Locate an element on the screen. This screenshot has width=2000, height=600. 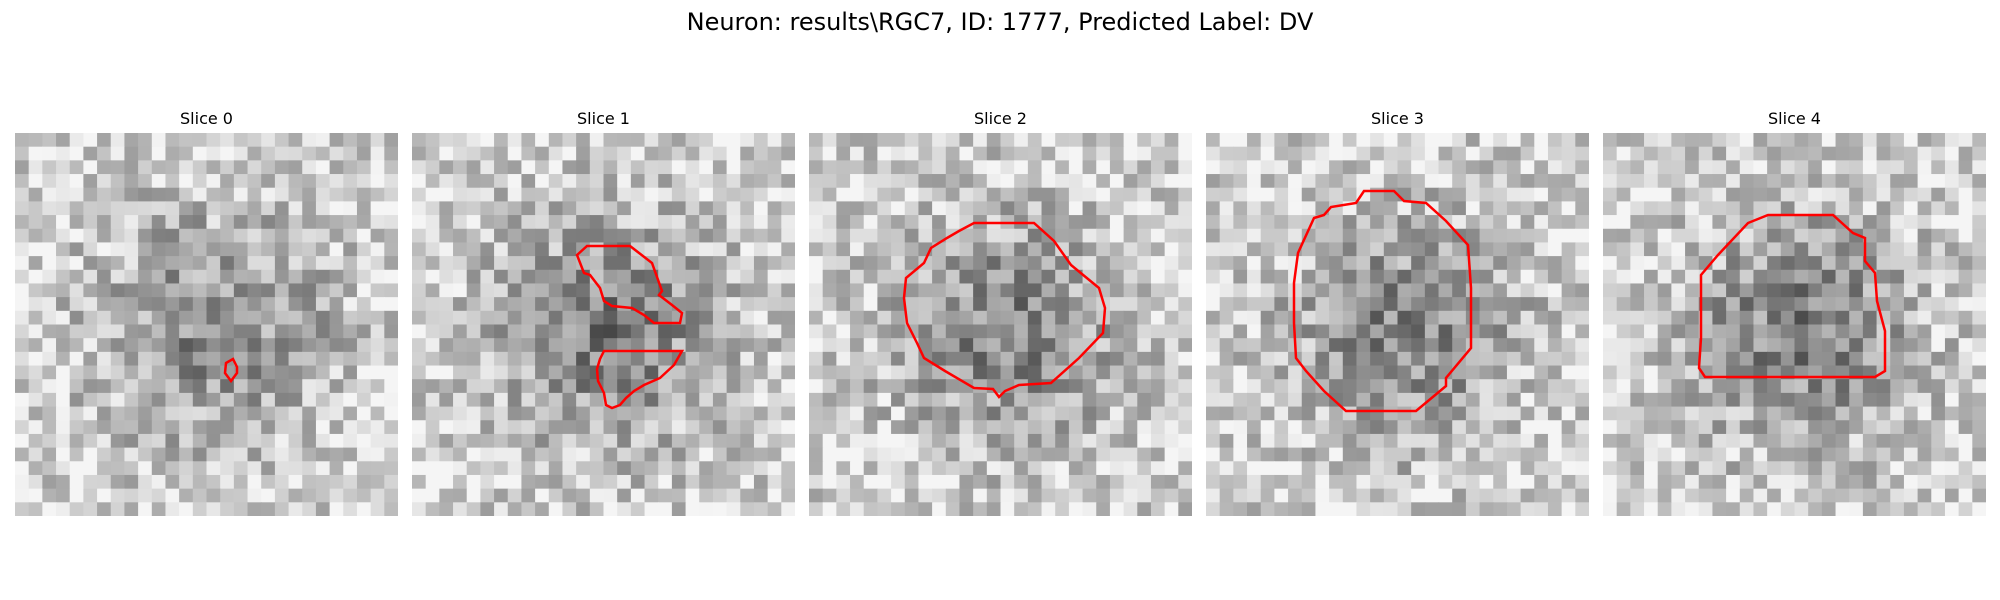
slice-title: Slice 0 is located at coordinates (206, 118).